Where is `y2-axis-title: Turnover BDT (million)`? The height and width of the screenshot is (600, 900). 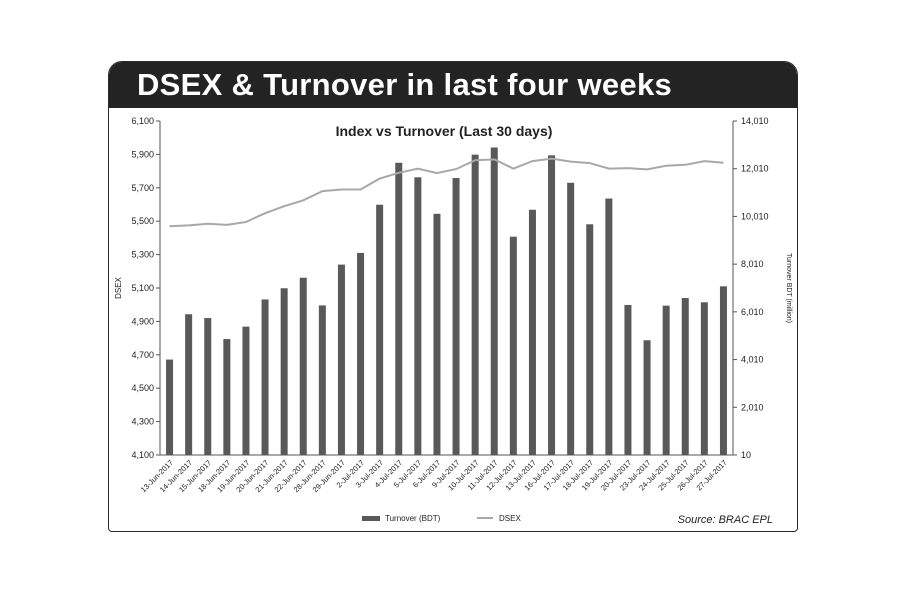 y2-axis-title: Turnover BDT (million) is located at coordinates (788, 288).